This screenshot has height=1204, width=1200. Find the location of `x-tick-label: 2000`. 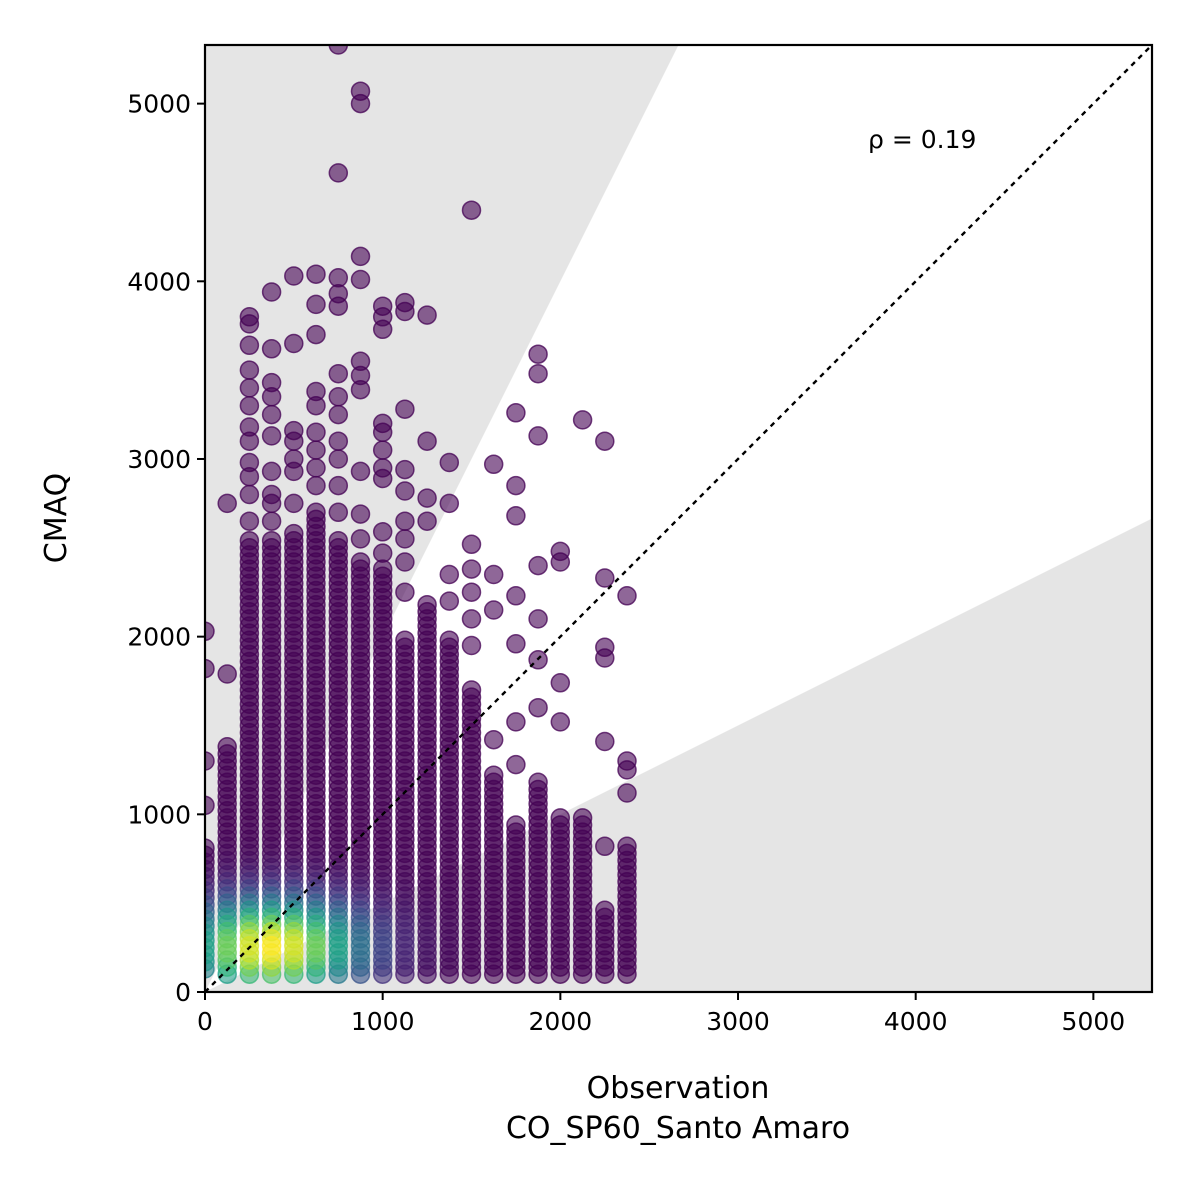

x-tick-label: 2000 is located at coordinates (561, 1021).